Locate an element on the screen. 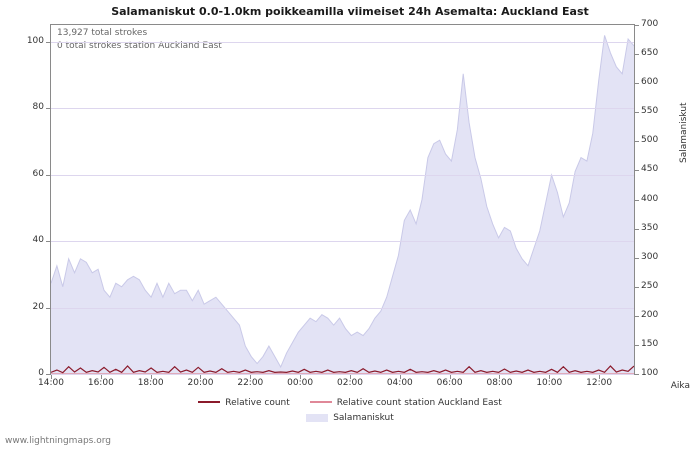 The height and width of the screenshot is (450, 700). line-series-relative-count is located at coordinates (342, 369).